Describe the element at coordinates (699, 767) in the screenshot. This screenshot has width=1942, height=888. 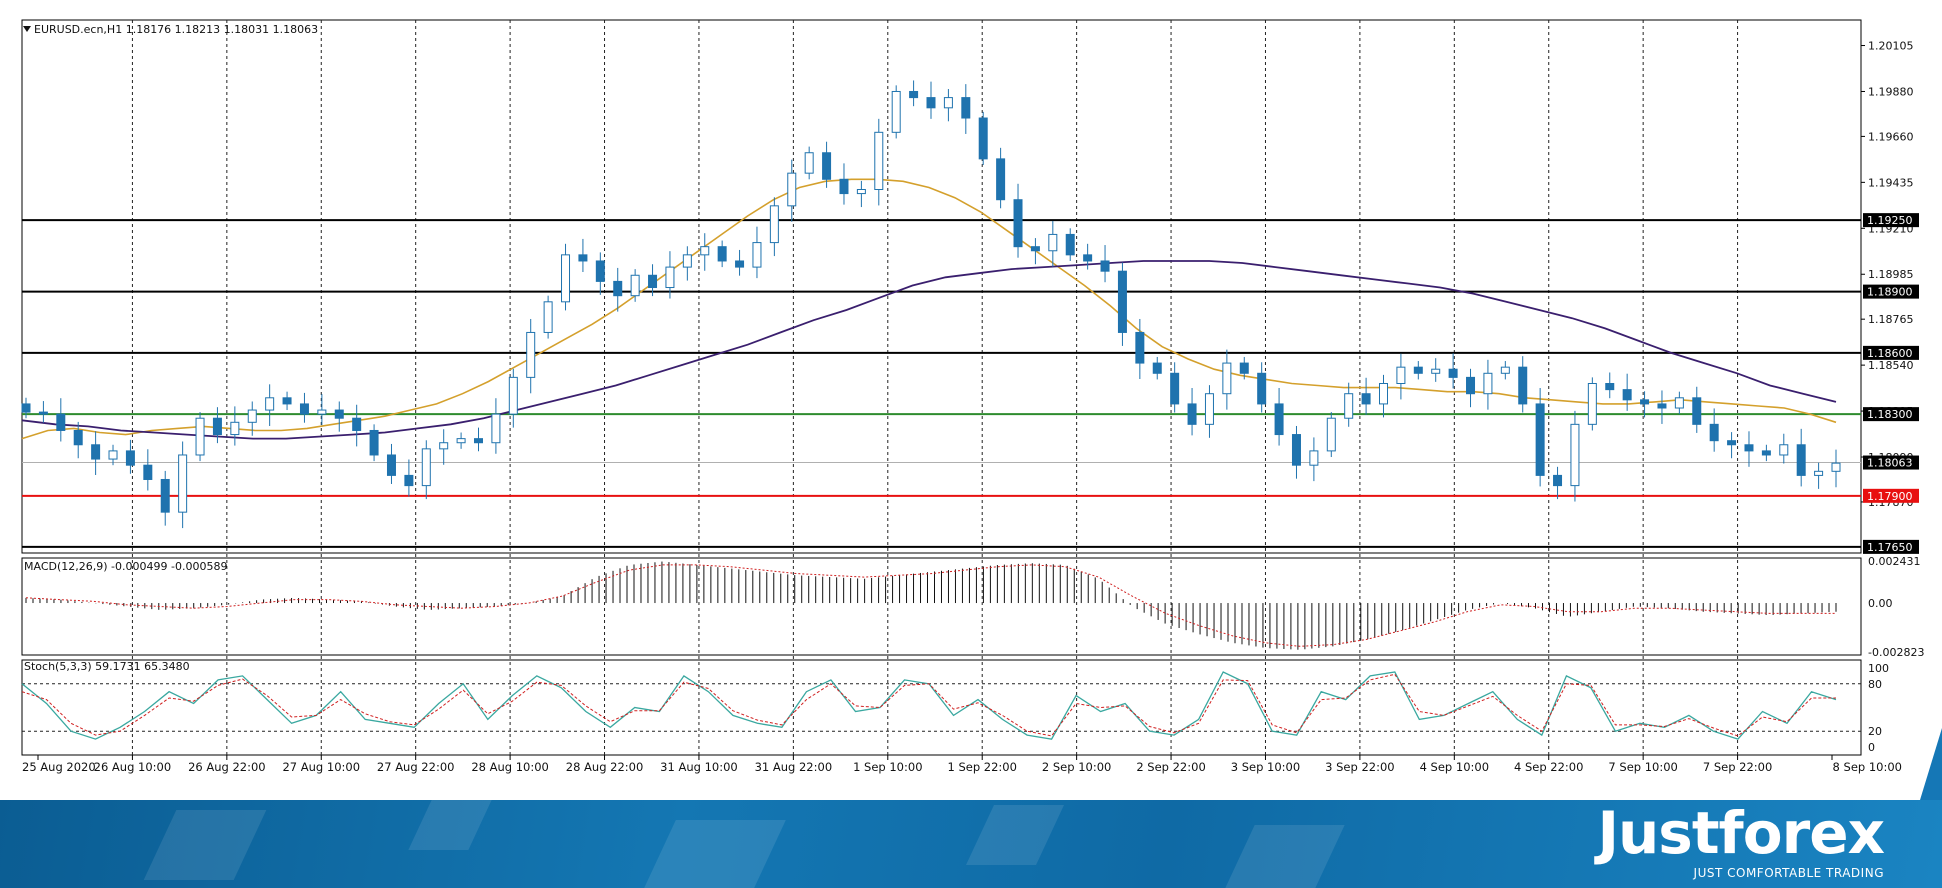
I see `time-label: 31 Aug 10:00` at that location.